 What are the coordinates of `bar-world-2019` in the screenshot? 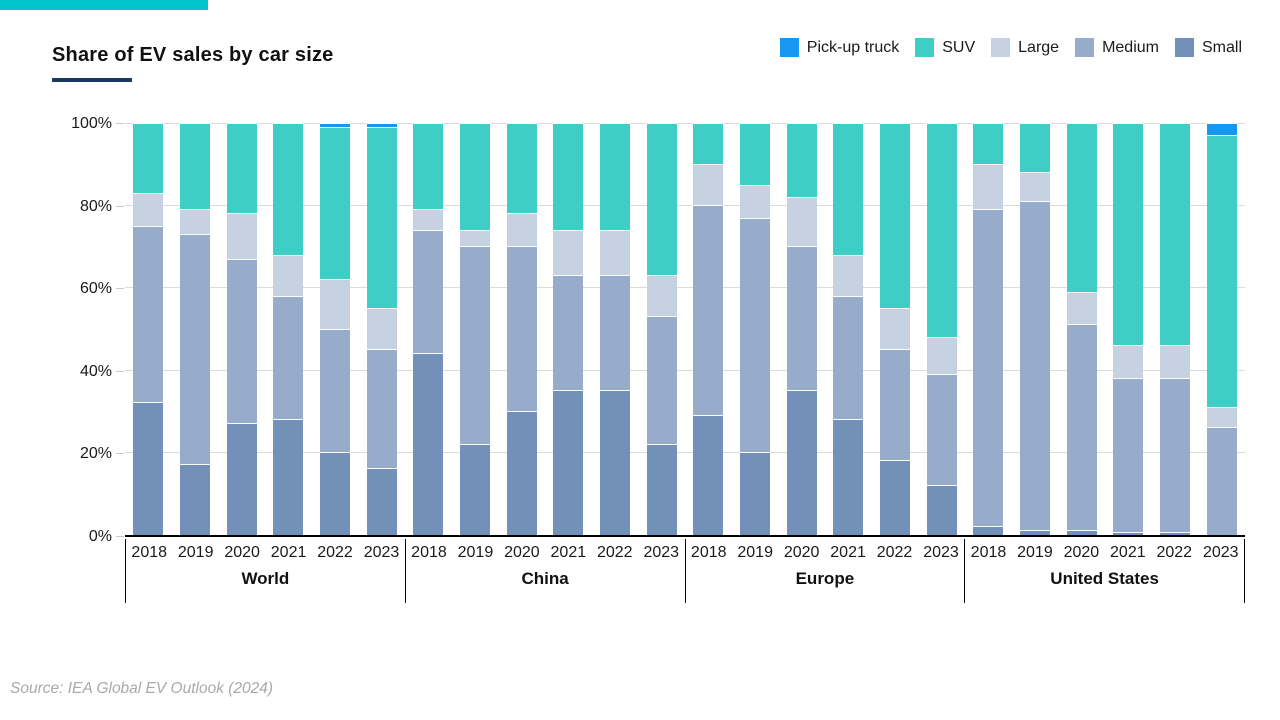 It's located at (194, 329).